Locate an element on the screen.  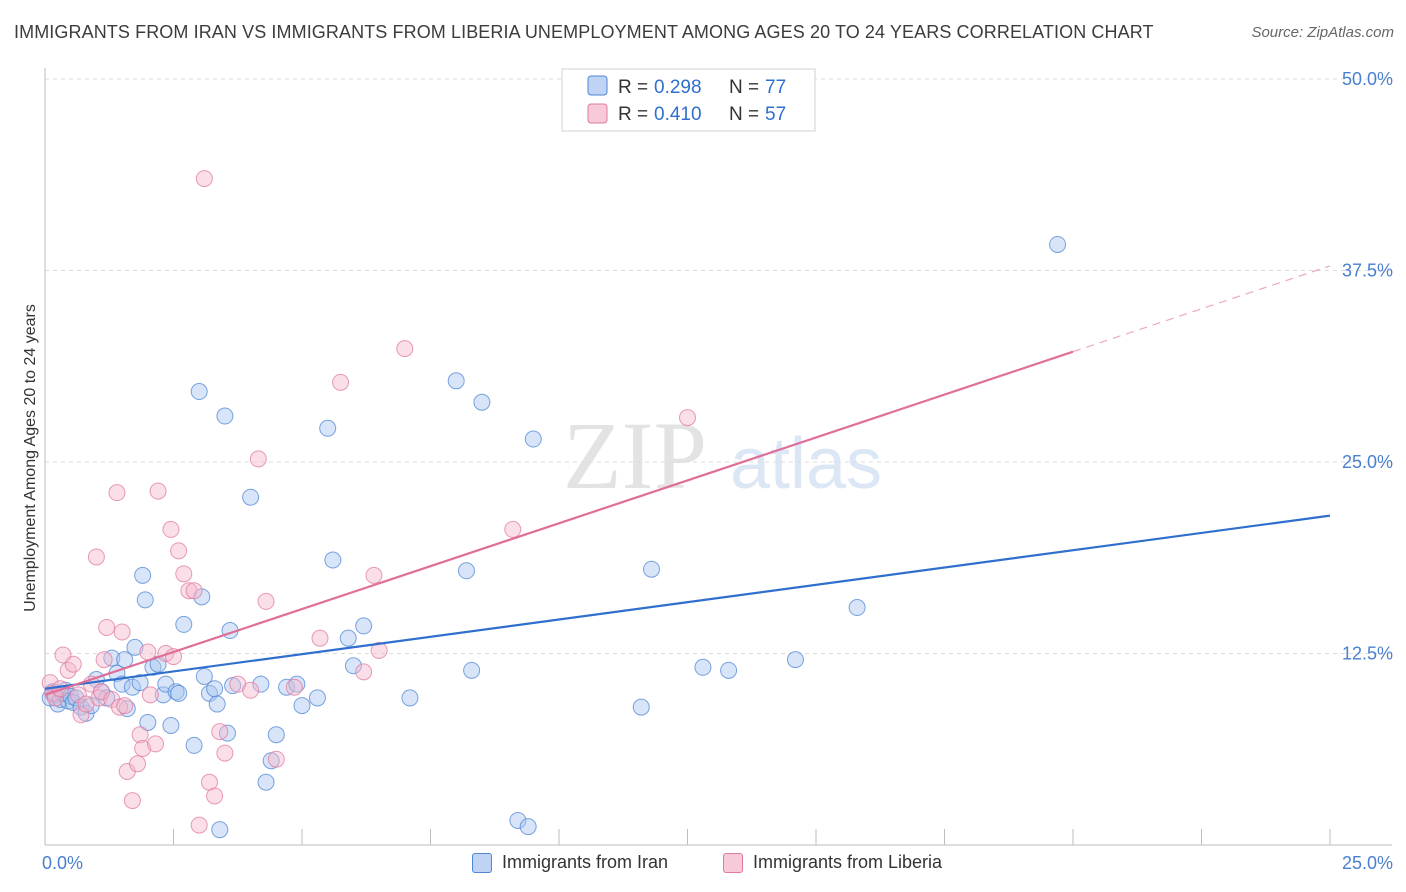
legend-iran-n-value: 77 is located at coordinates (775, 87).